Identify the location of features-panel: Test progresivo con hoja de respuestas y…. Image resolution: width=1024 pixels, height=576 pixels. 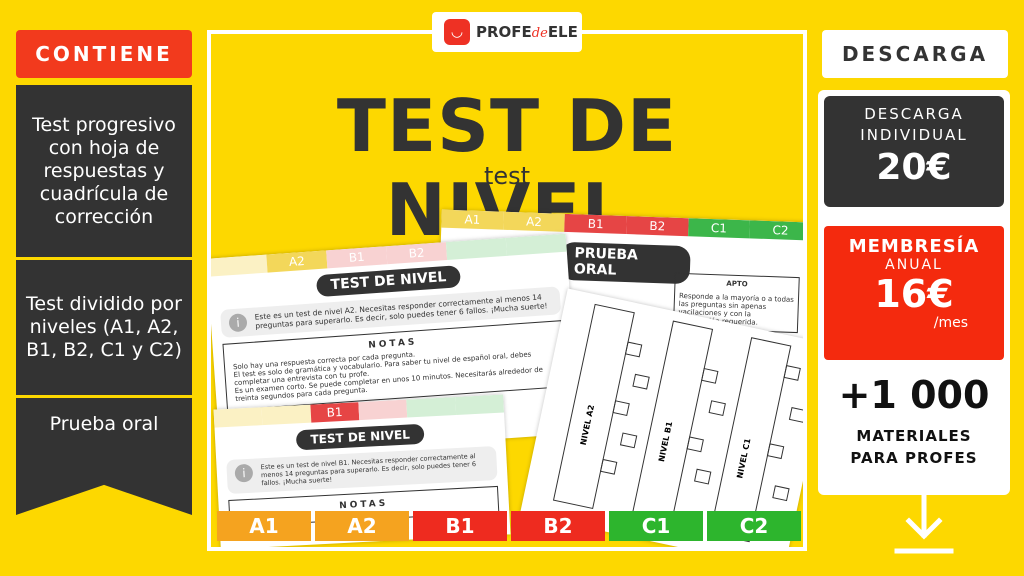
(104, 300).